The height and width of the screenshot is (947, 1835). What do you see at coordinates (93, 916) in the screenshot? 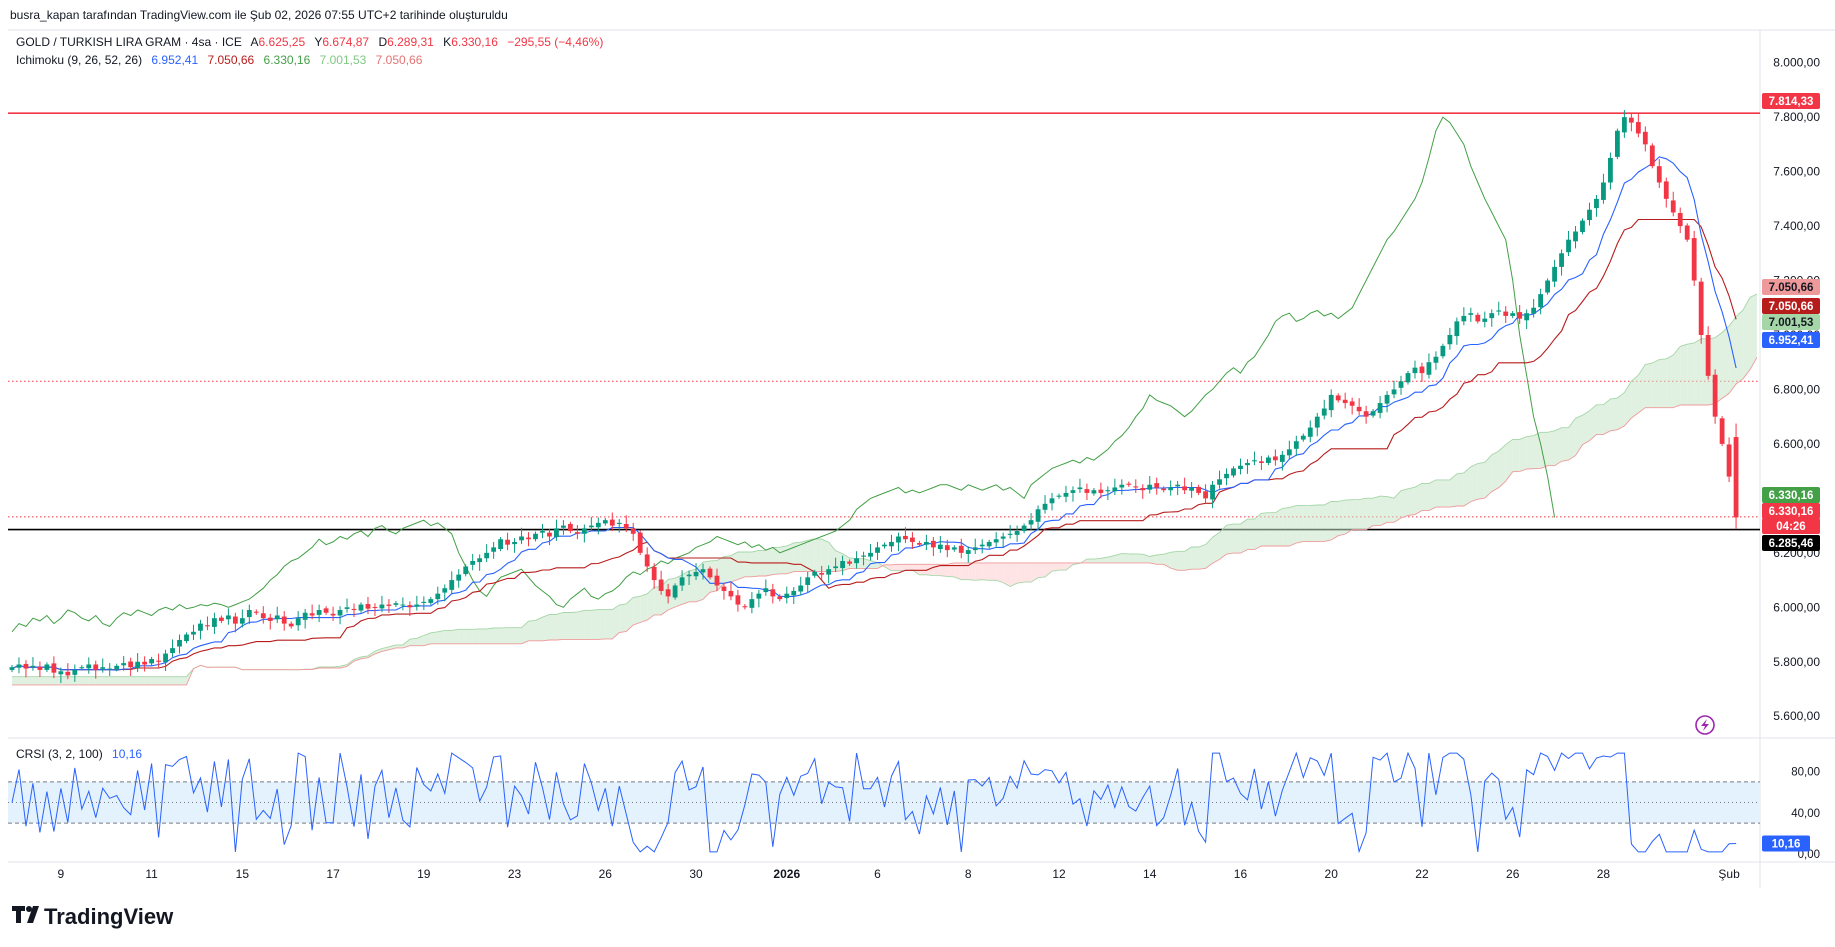
I see `tradingview-logo: TradingView` at bounding box center [93, 916].